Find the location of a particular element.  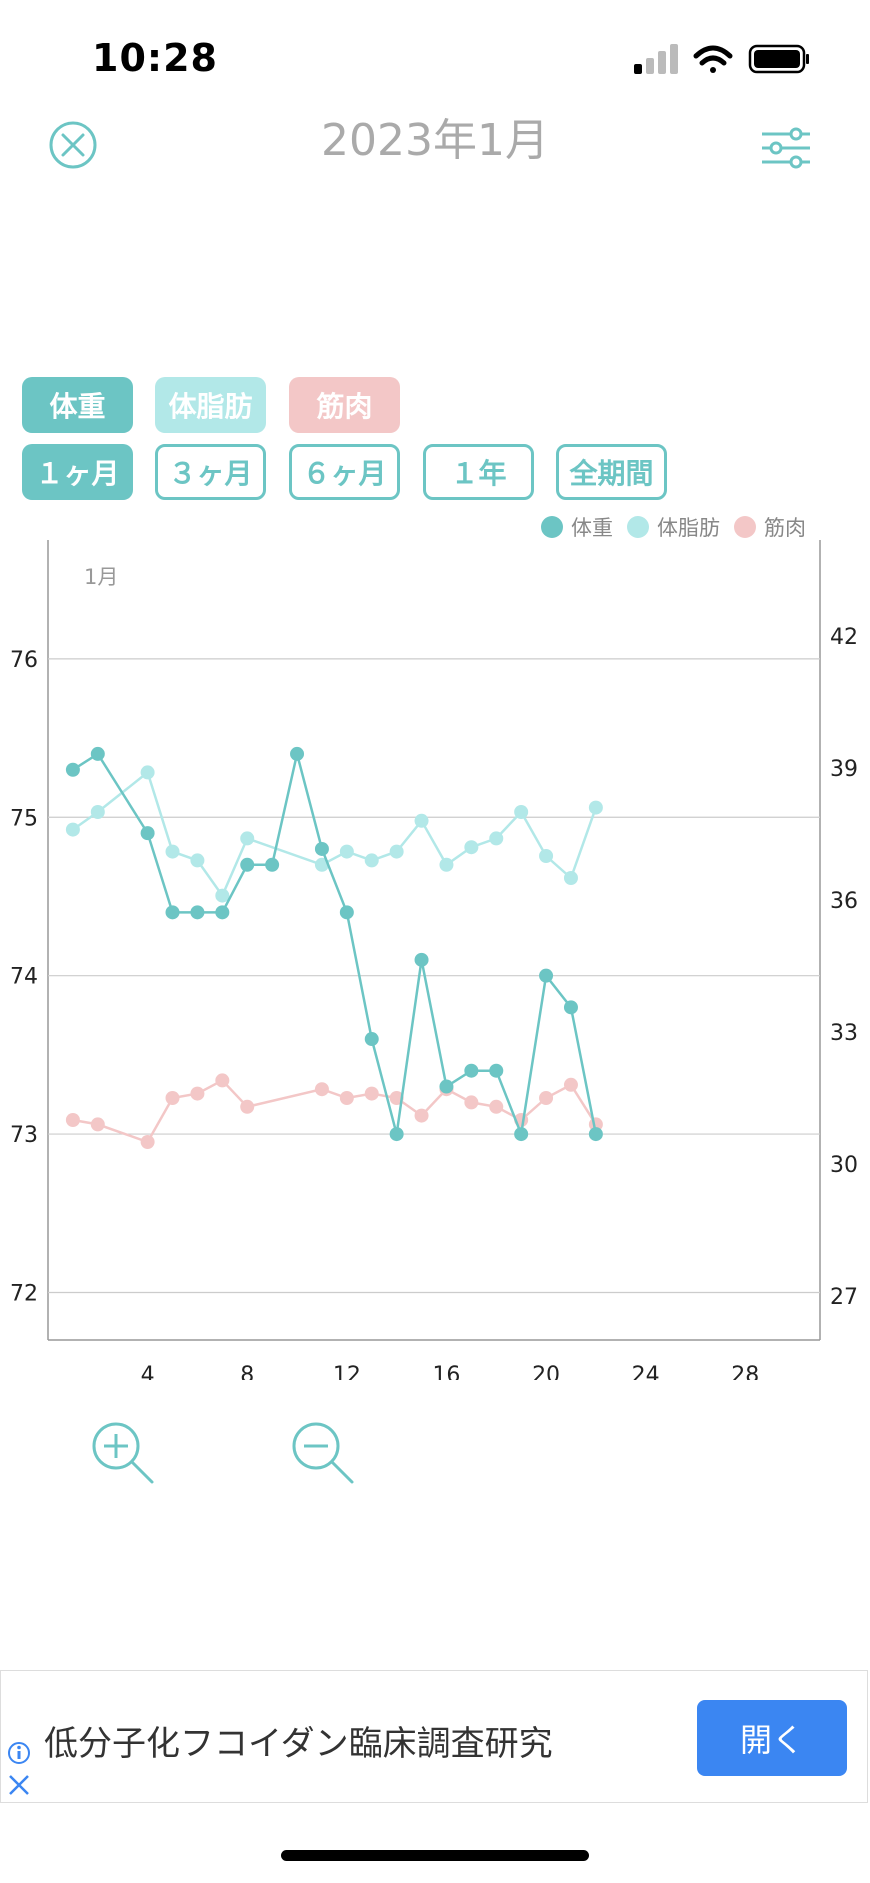

legend-weight: 体重 is located at coordinates (577, 527).